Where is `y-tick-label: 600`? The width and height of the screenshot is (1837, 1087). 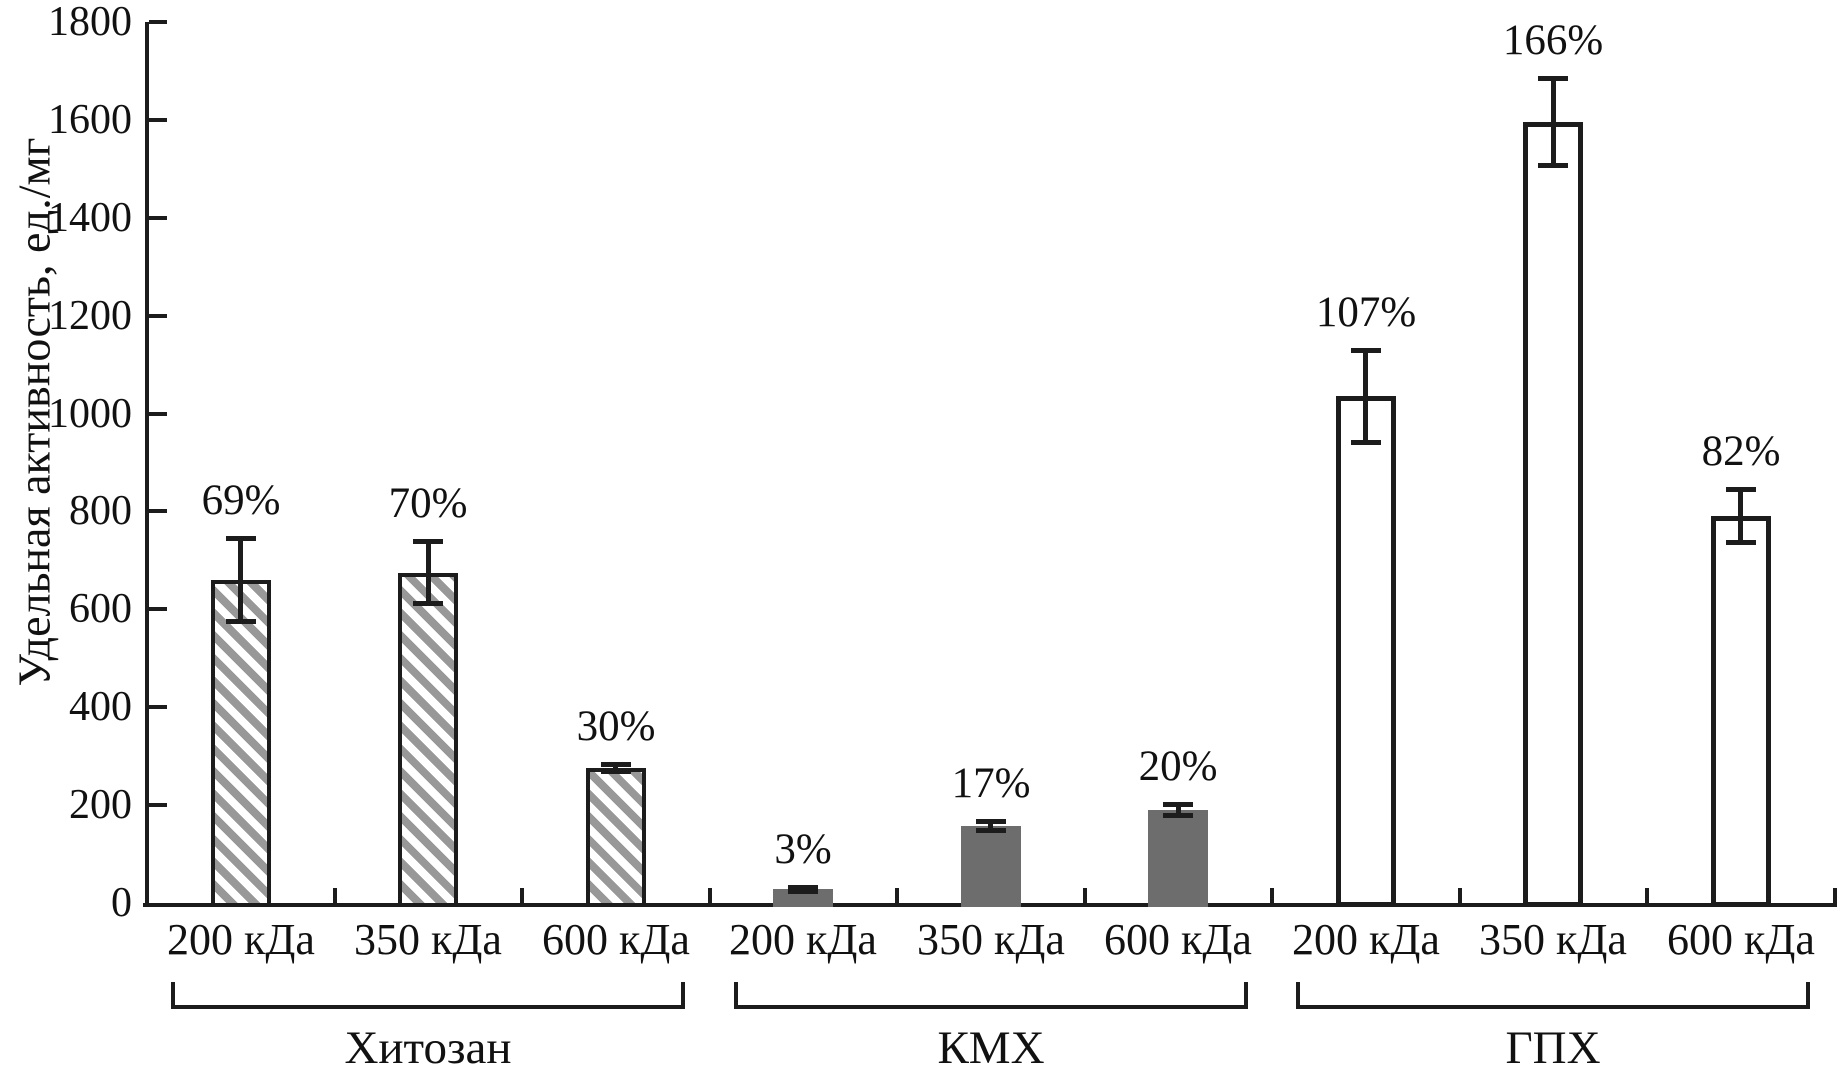 y-tick-label: 600 is located at coordinates (100, 609).